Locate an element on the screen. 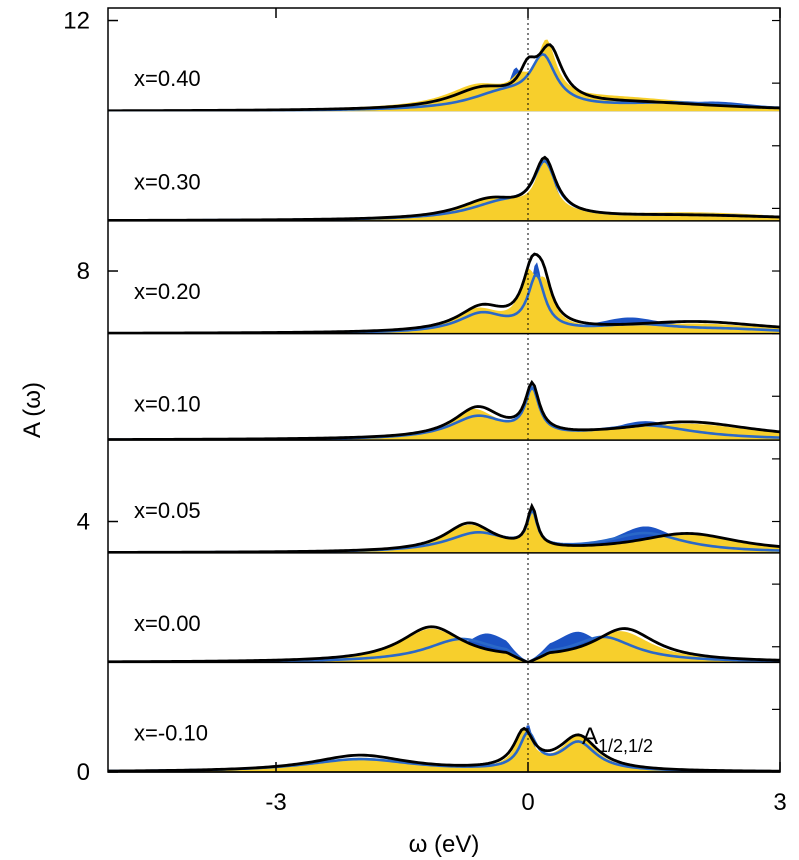 Image resolution: width=799 pixels, height=860 pixels. panel-label-4: x=0.05 is located at coordinates (167, 510).